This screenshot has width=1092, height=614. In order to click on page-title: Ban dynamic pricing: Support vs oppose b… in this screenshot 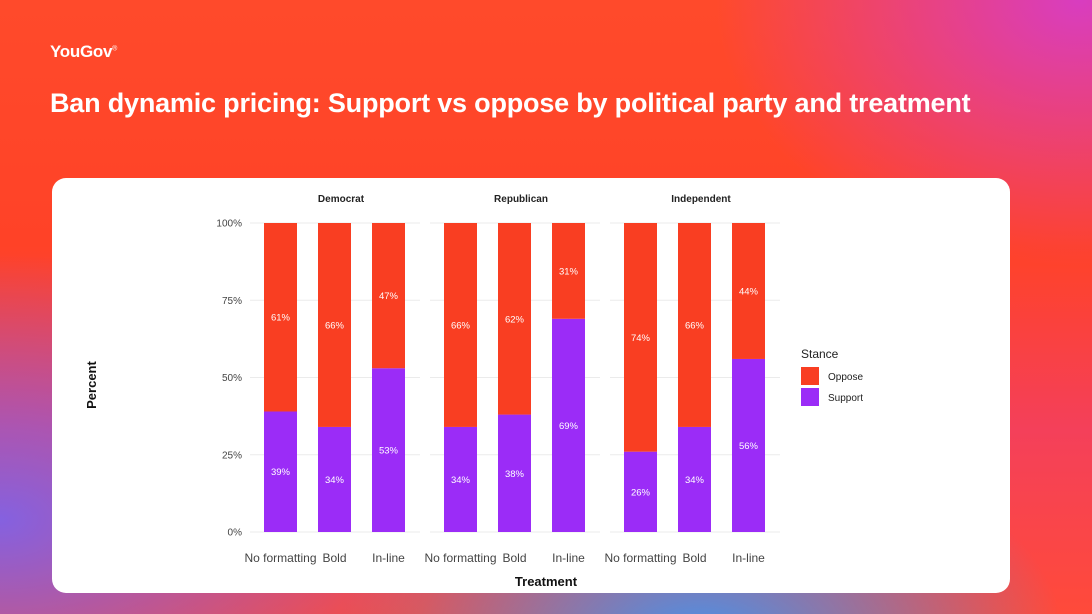, I will do `click(510, 103)`.